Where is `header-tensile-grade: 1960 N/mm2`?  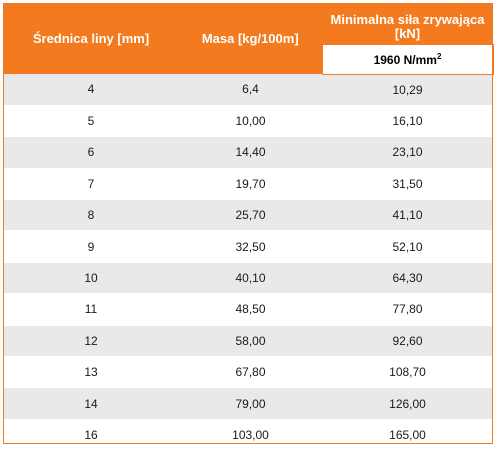
header-tensile-grade: 1960 N/mm2 is located at coordinates (407, 59).